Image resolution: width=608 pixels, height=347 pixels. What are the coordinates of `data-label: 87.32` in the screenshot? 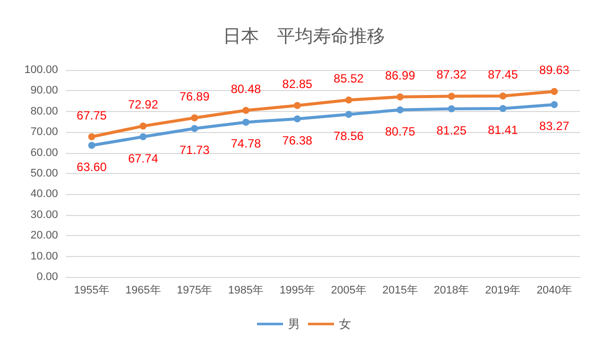 It's located at (451, 75).